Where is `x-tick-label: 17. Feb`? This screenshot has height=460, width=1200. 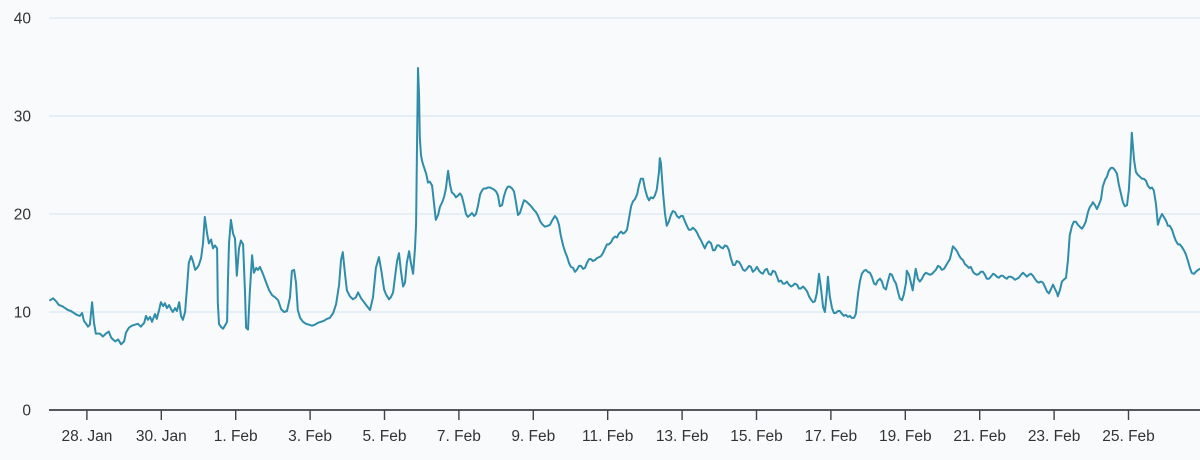
x-tick-label: 17. Feb is located at coordinates (831, 436).